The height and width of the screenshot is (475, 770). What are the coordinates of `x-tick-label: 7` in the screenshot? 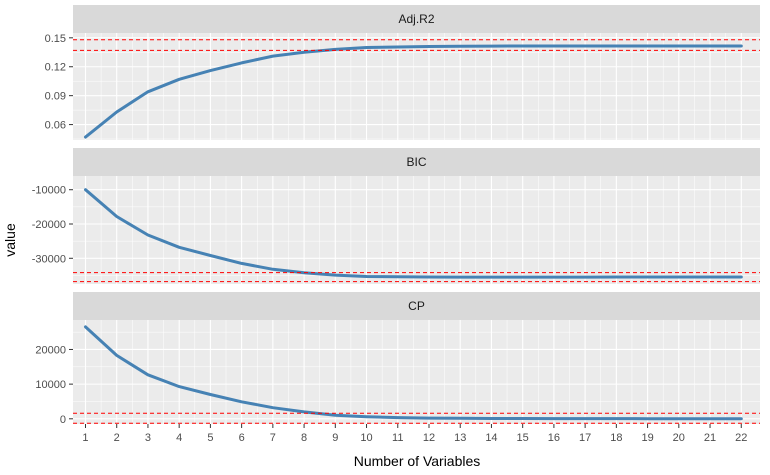 It's located at (273, 438).